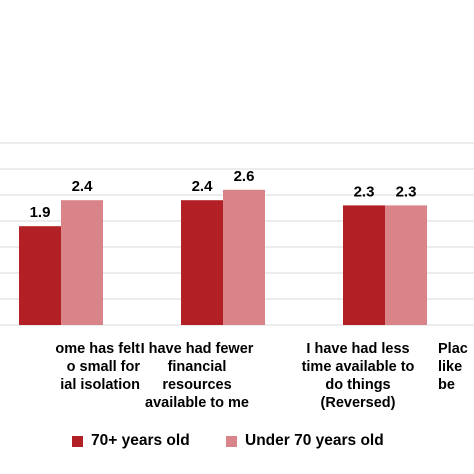 The height and width of the screenshot is (474, 474). I want to click on legend: 70+ years old Under 70 years old, so click(237, 444).